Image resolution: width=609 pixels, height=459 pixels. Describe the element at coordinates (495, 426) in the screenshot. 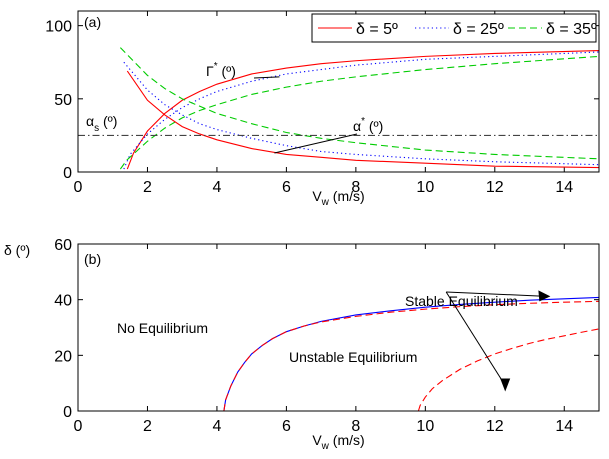

I see `panel-b-x-tick-label: 12` at that location.